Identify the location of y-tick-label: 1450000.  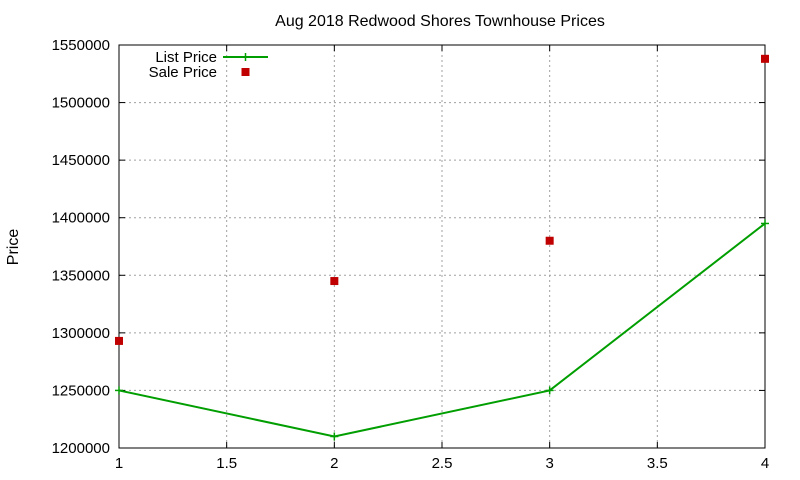
(81, 160).